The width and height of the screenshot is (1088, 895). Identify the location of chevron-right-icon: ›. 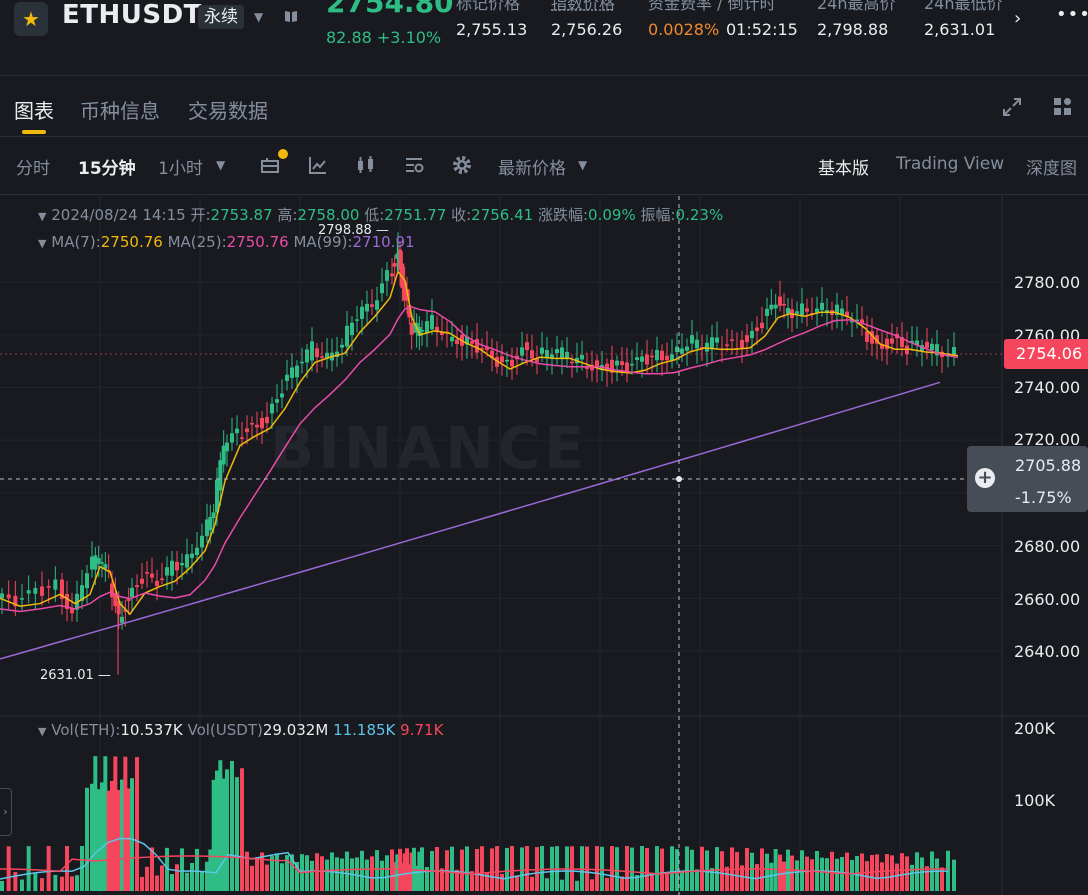
(1018, 18).